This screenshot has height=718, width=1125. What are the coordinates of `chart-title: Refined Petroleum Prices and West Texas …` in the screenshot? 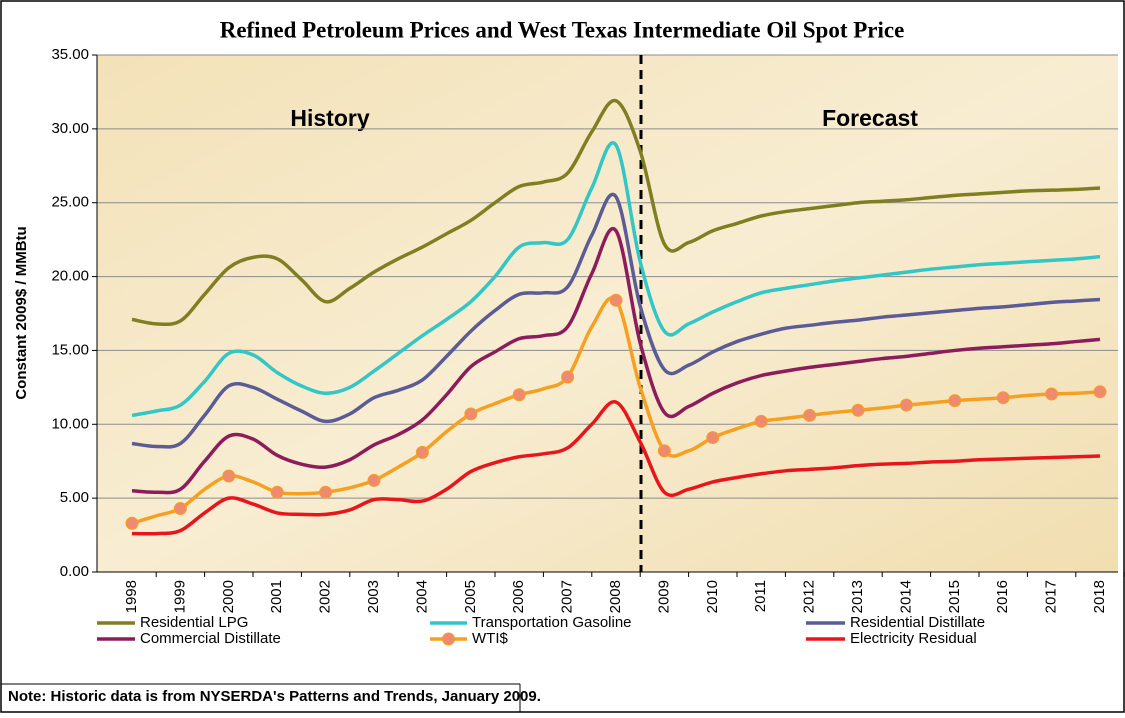 It's located at (562, 29).